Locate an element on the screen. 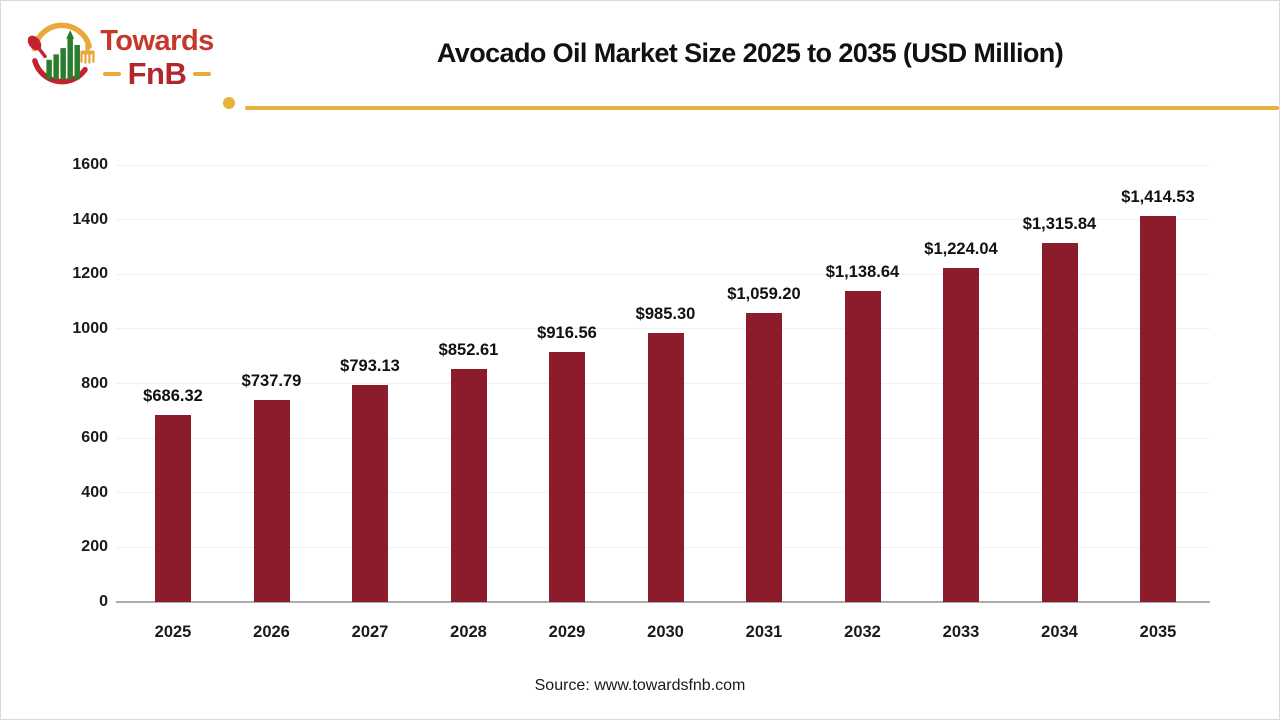 The height and width of the screenshot is (720, 1280). x-tick-label: 2027 is located at coordinates (370, 632).